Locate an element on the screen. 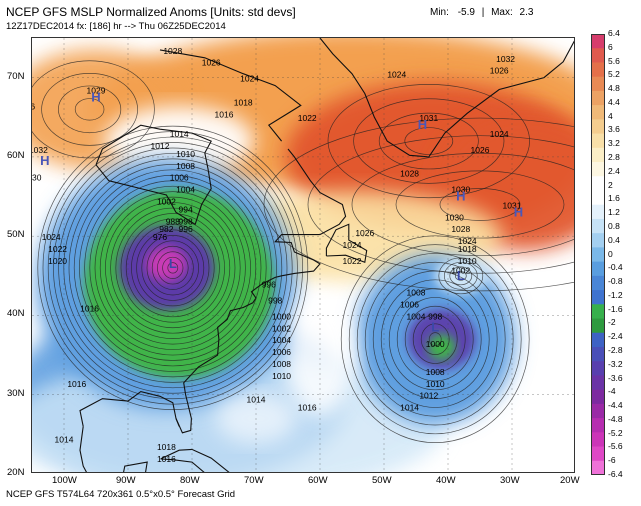 This screenshot has height=506, width=641. colorbar-label: -2 is located at coordinates (612, 322).